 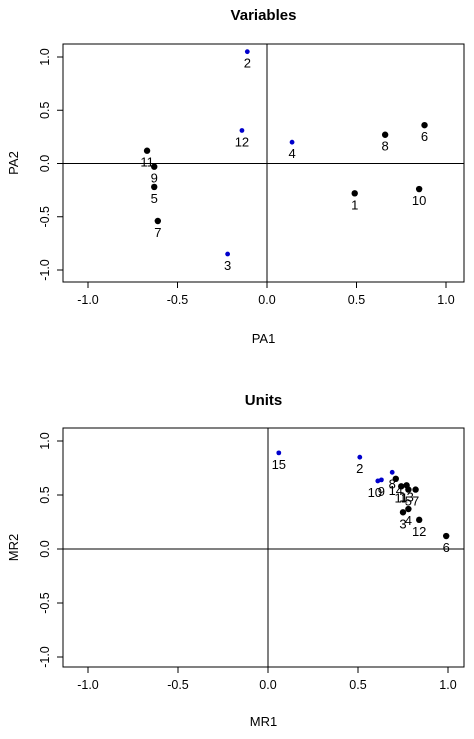 I want to click on chart0-title: Variables, so click(x=264, y=15).